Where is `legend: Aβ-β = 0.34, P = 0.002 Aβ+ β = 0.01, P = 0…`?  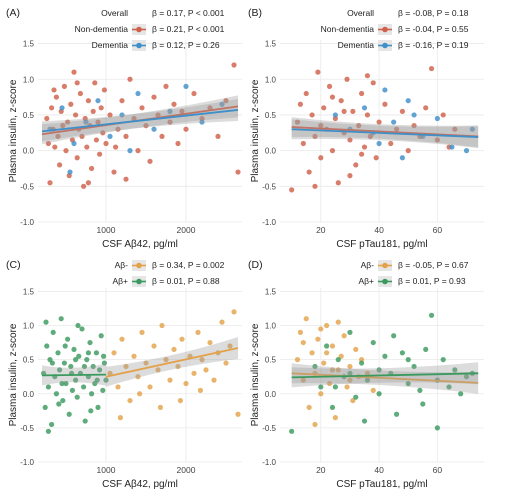
legend: Aβ-β = 0.34, P = 0.002 Aβ+ β = 0.01, P = 0… is located at coordinates (168, 273).